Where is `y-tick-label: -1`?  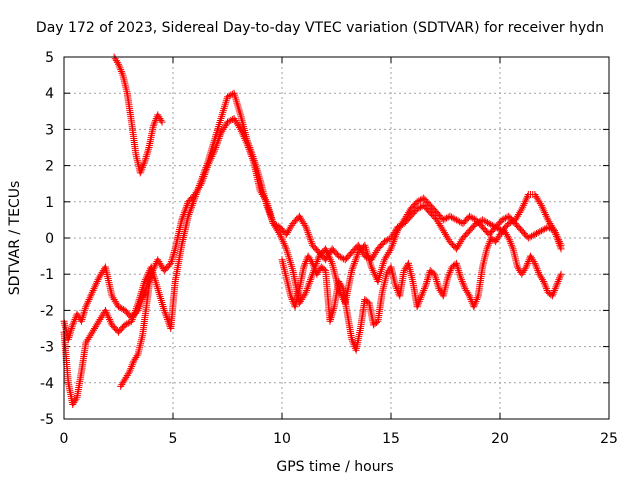 y-tick-label: -1 is located at coordinates (47, 275).